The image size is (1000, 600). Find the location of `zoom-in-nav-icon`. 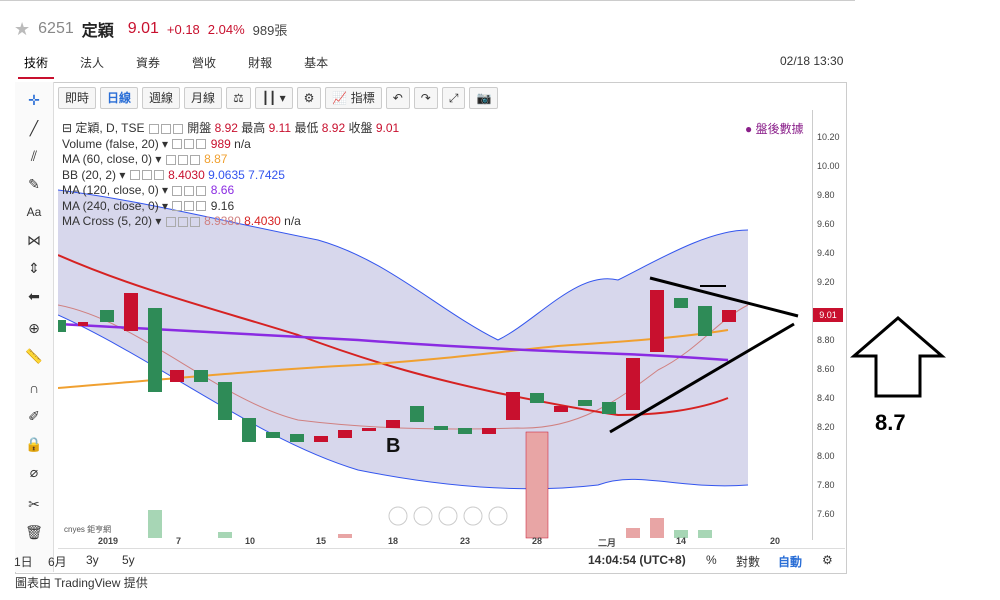

zoom-in-nav-icon is located at coordinates (473, 516).